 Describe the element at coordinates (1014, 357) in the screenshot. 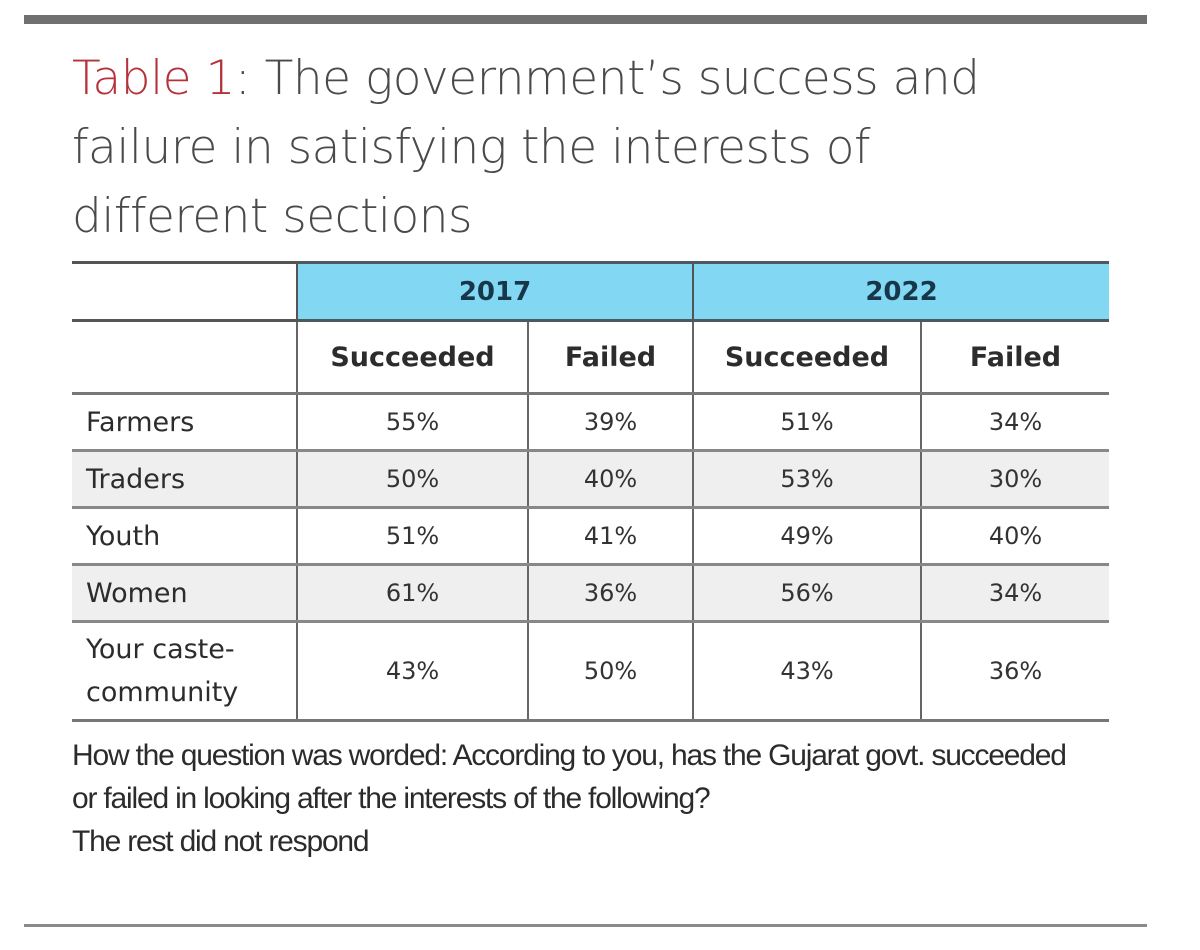

I see `subheader-2022-failed: Failed` at that location.